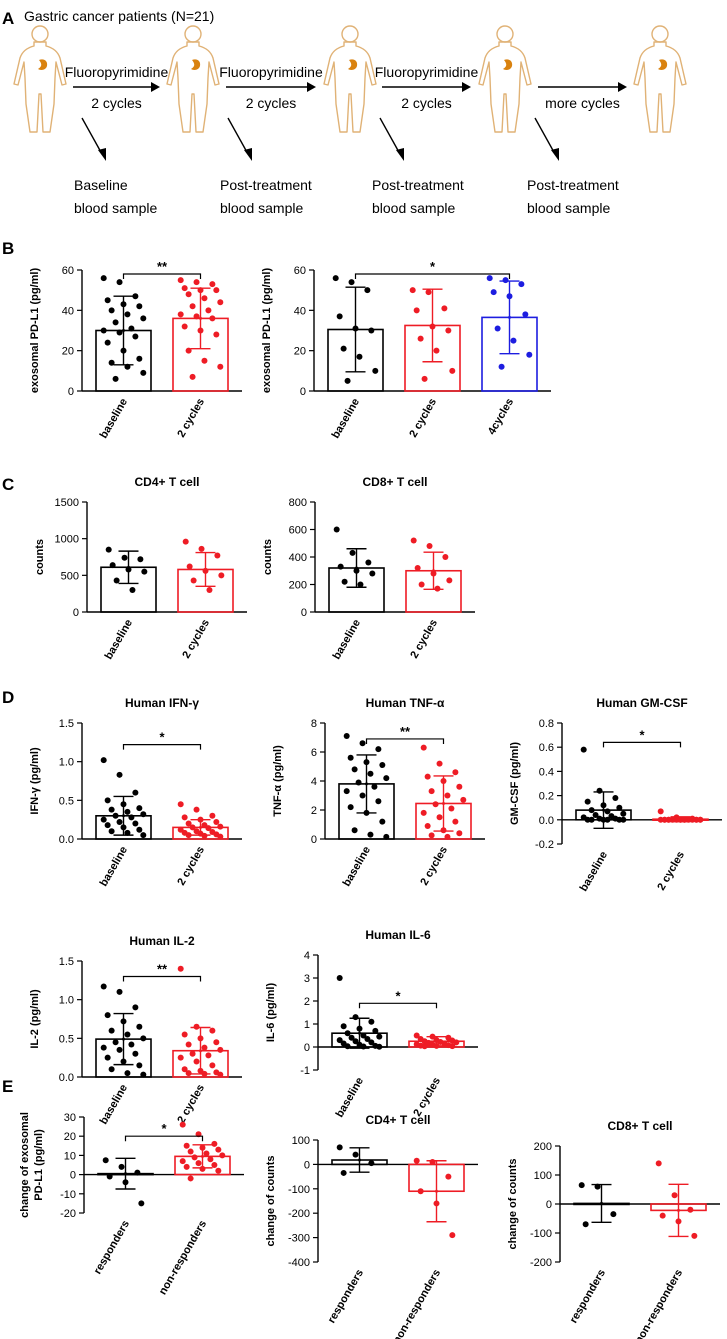 This screenshot has height=1339, width=727. Describe the element at coordinates (314, 782) in the screenshot. I see `y-tick-label: 4` at that location.